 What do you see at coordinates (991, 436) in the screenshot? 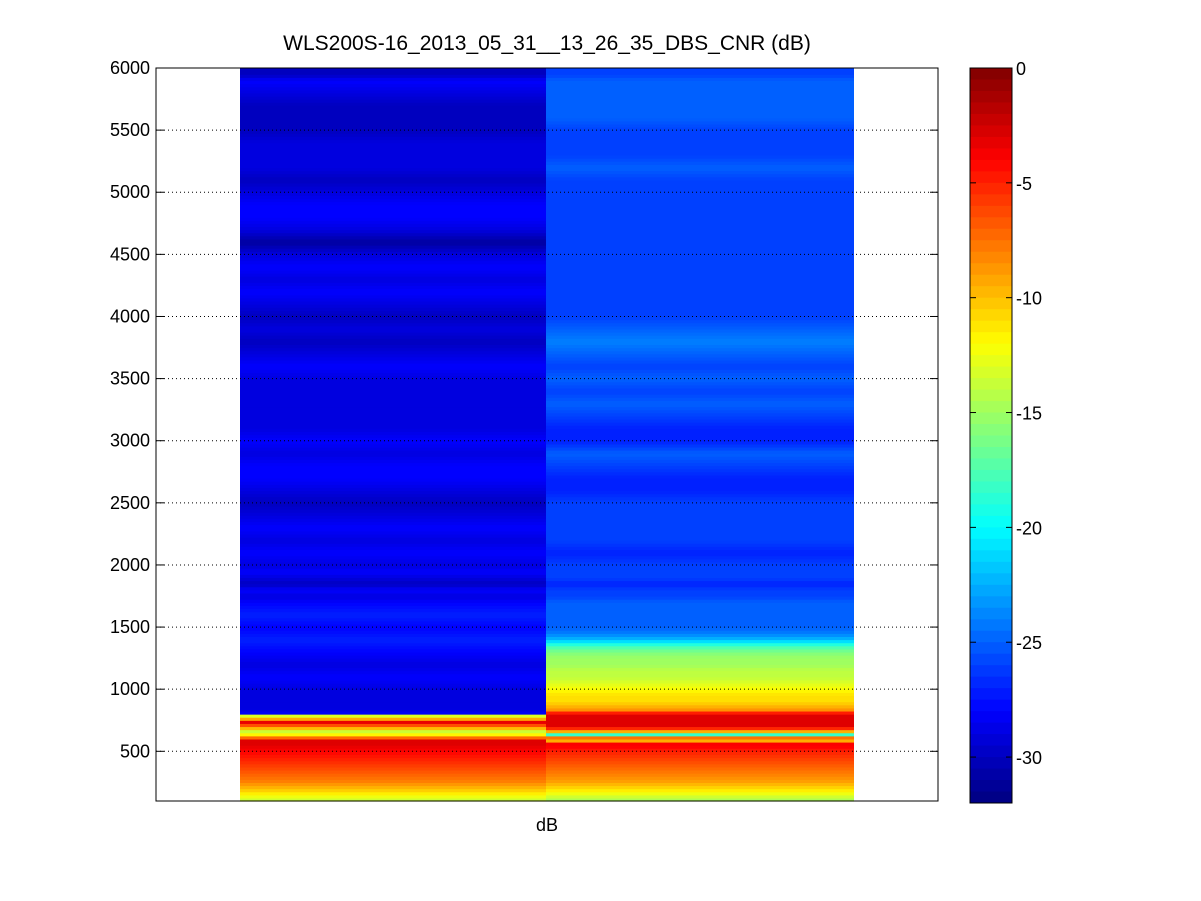
I see `colorbar` at bounding box center [991, 436].